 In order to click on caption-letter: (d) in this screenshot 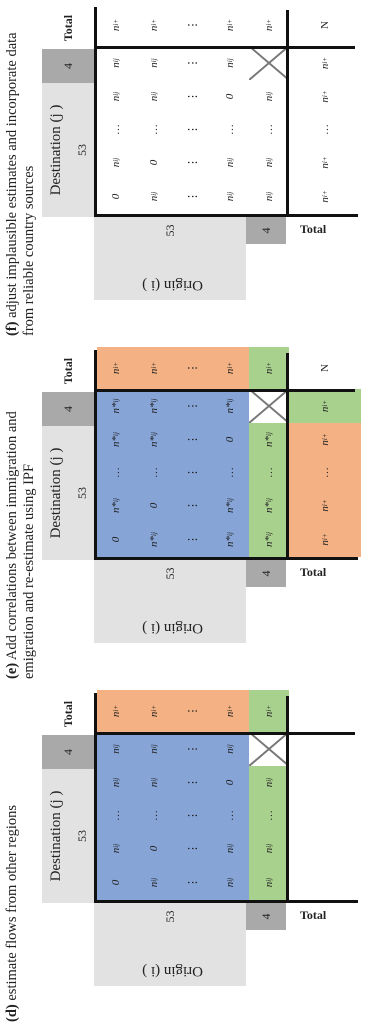, I will do `click(12, 1013)`.